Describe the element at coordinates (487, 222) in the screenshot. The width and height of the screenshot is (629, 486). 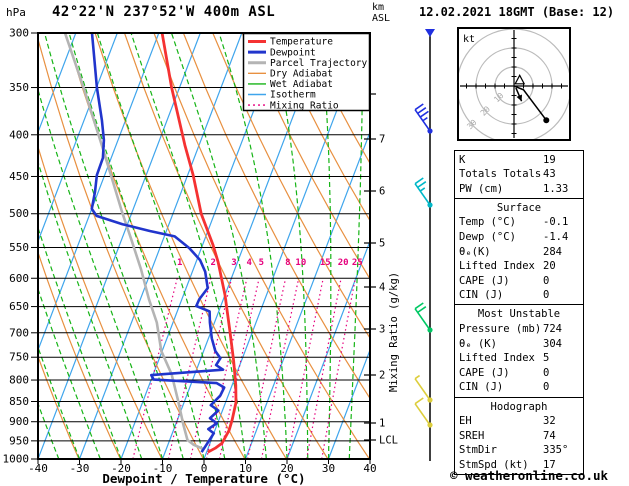
I see `info-row-label: Temp (°C)` at that location.